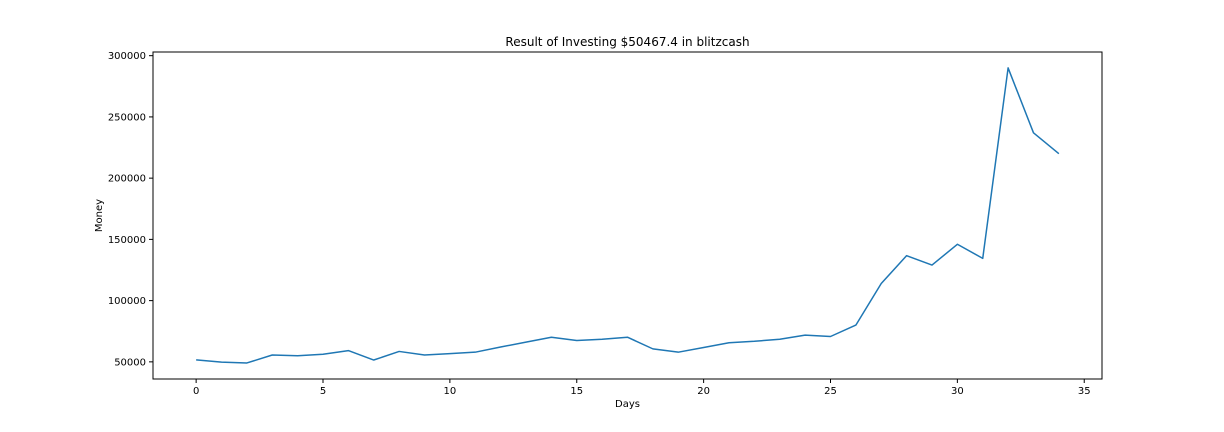 This screenshot has height=432, width=1224. Describe the element at coordinates (1084, 391) in the screenshot. I see `x-tick-label: 35` at that location.